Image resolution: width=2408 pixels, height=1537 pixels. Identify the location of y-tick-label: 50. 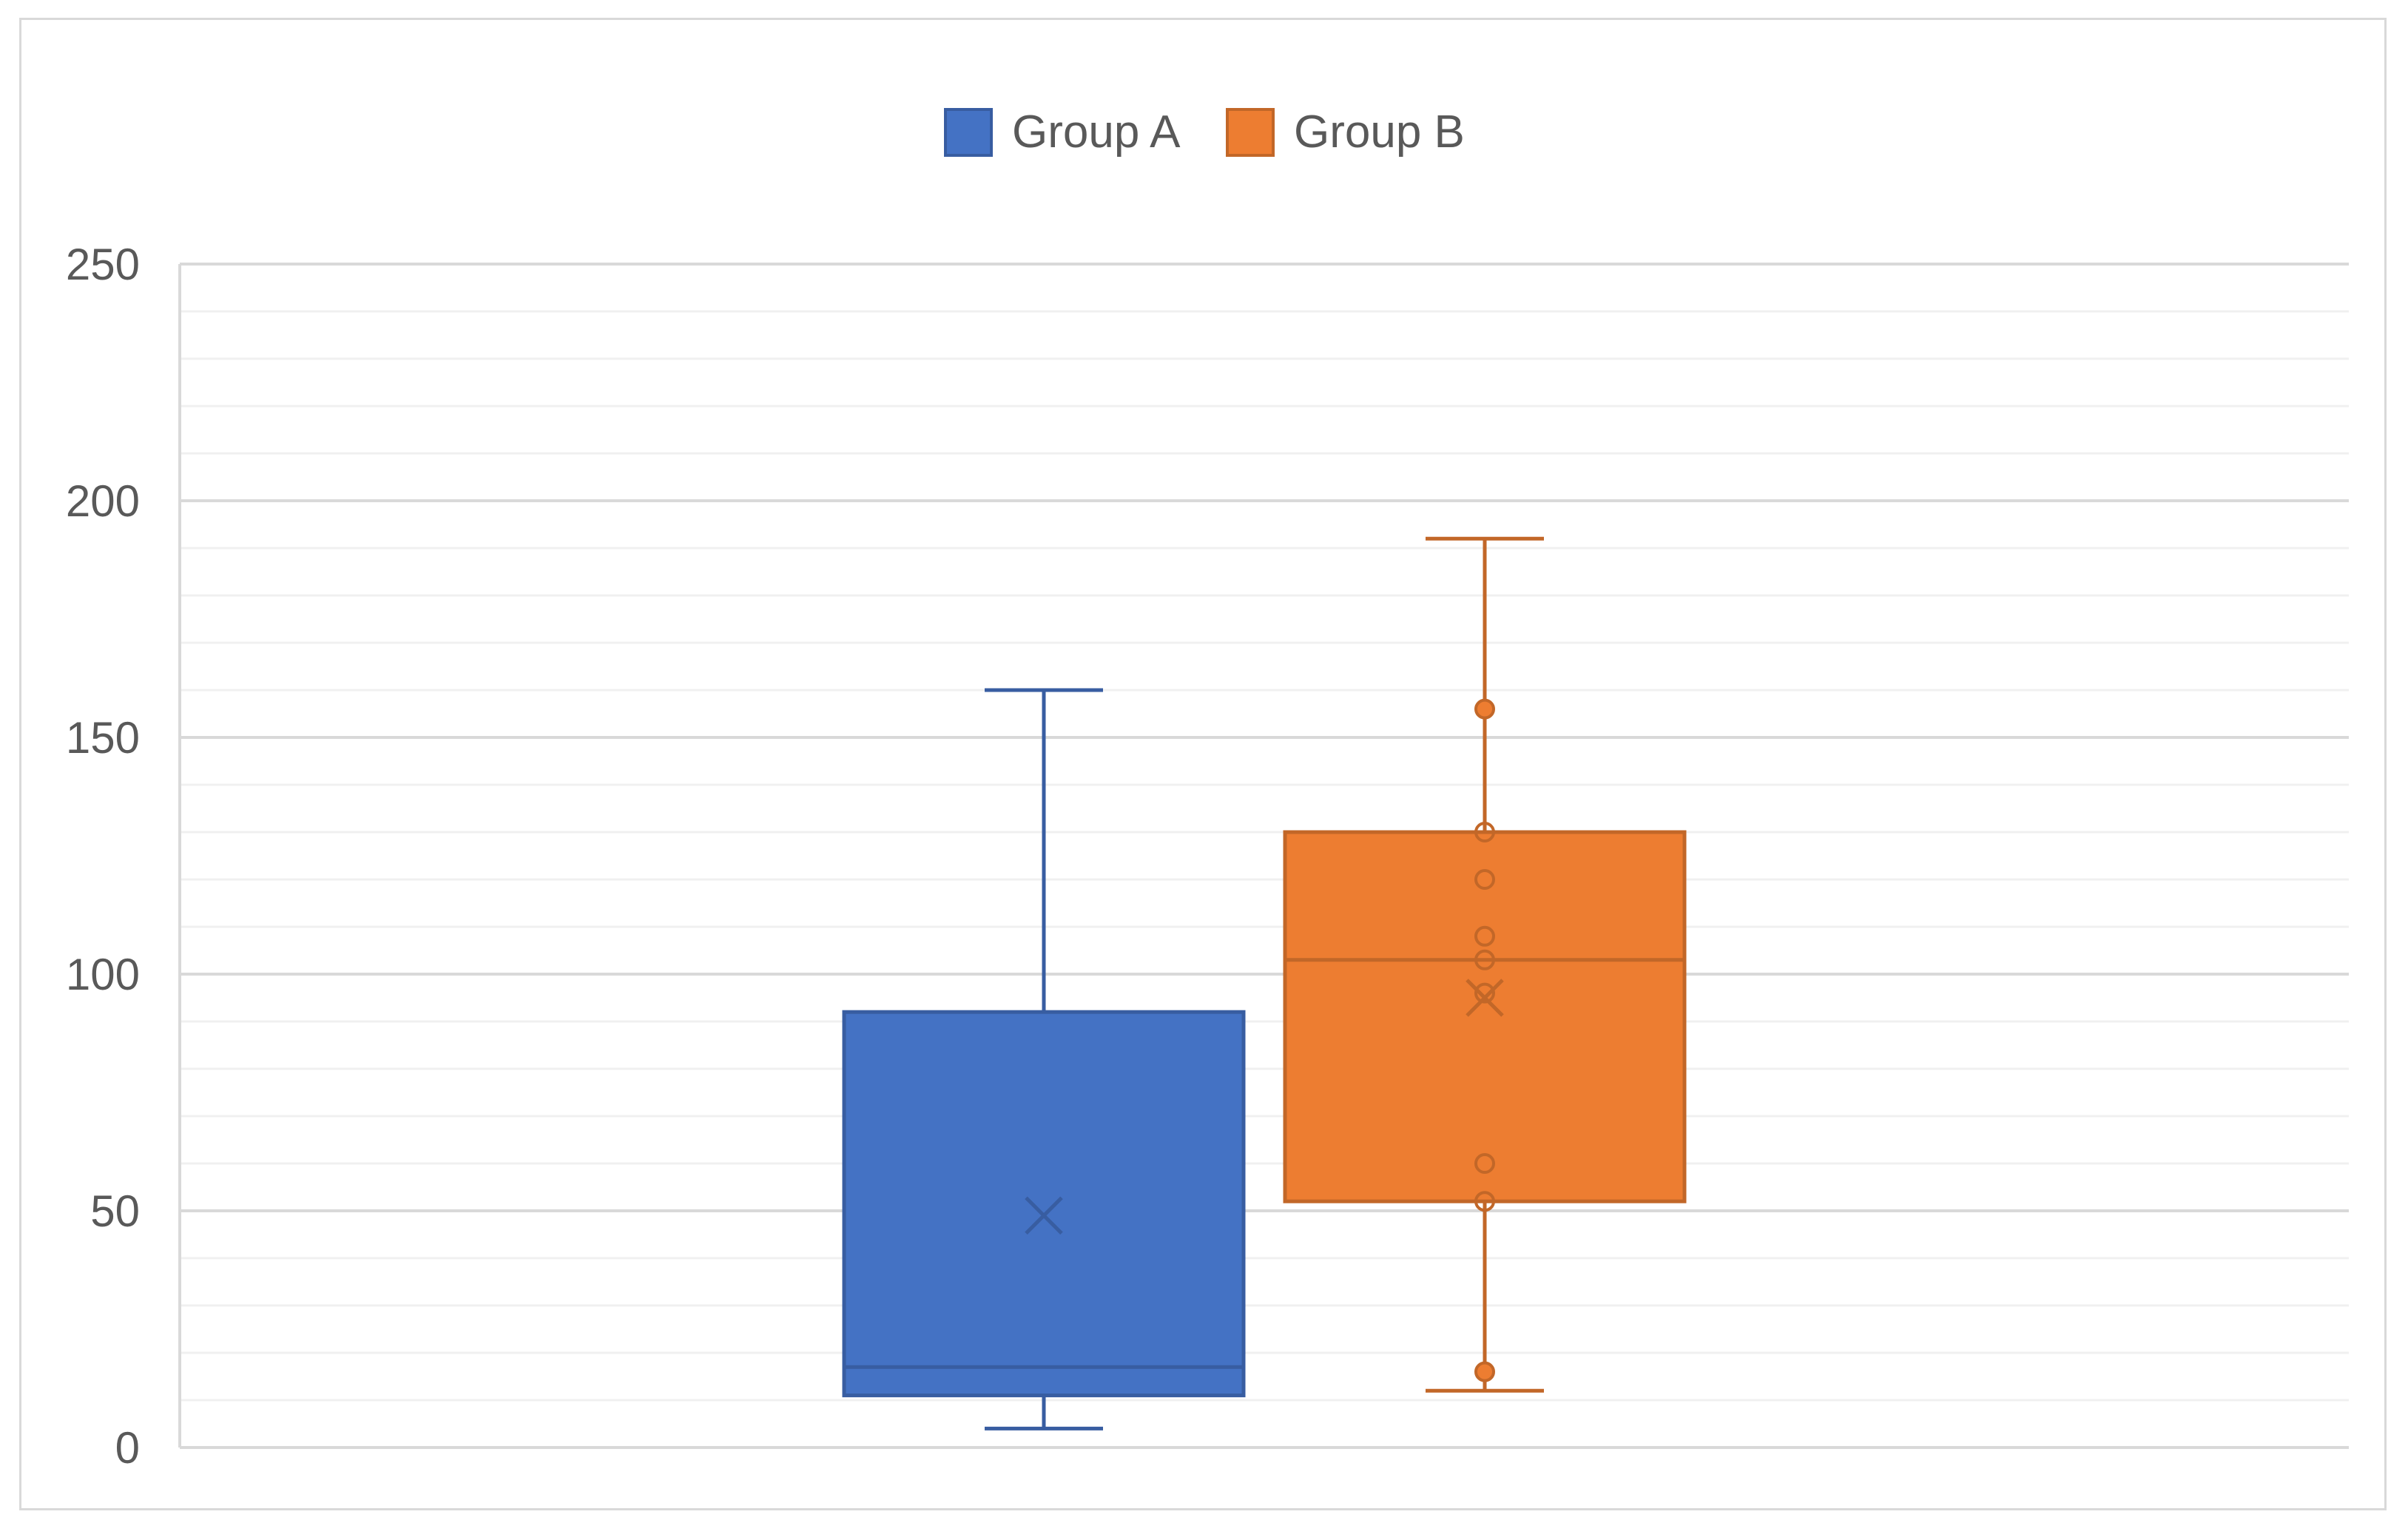
(115, 1211).